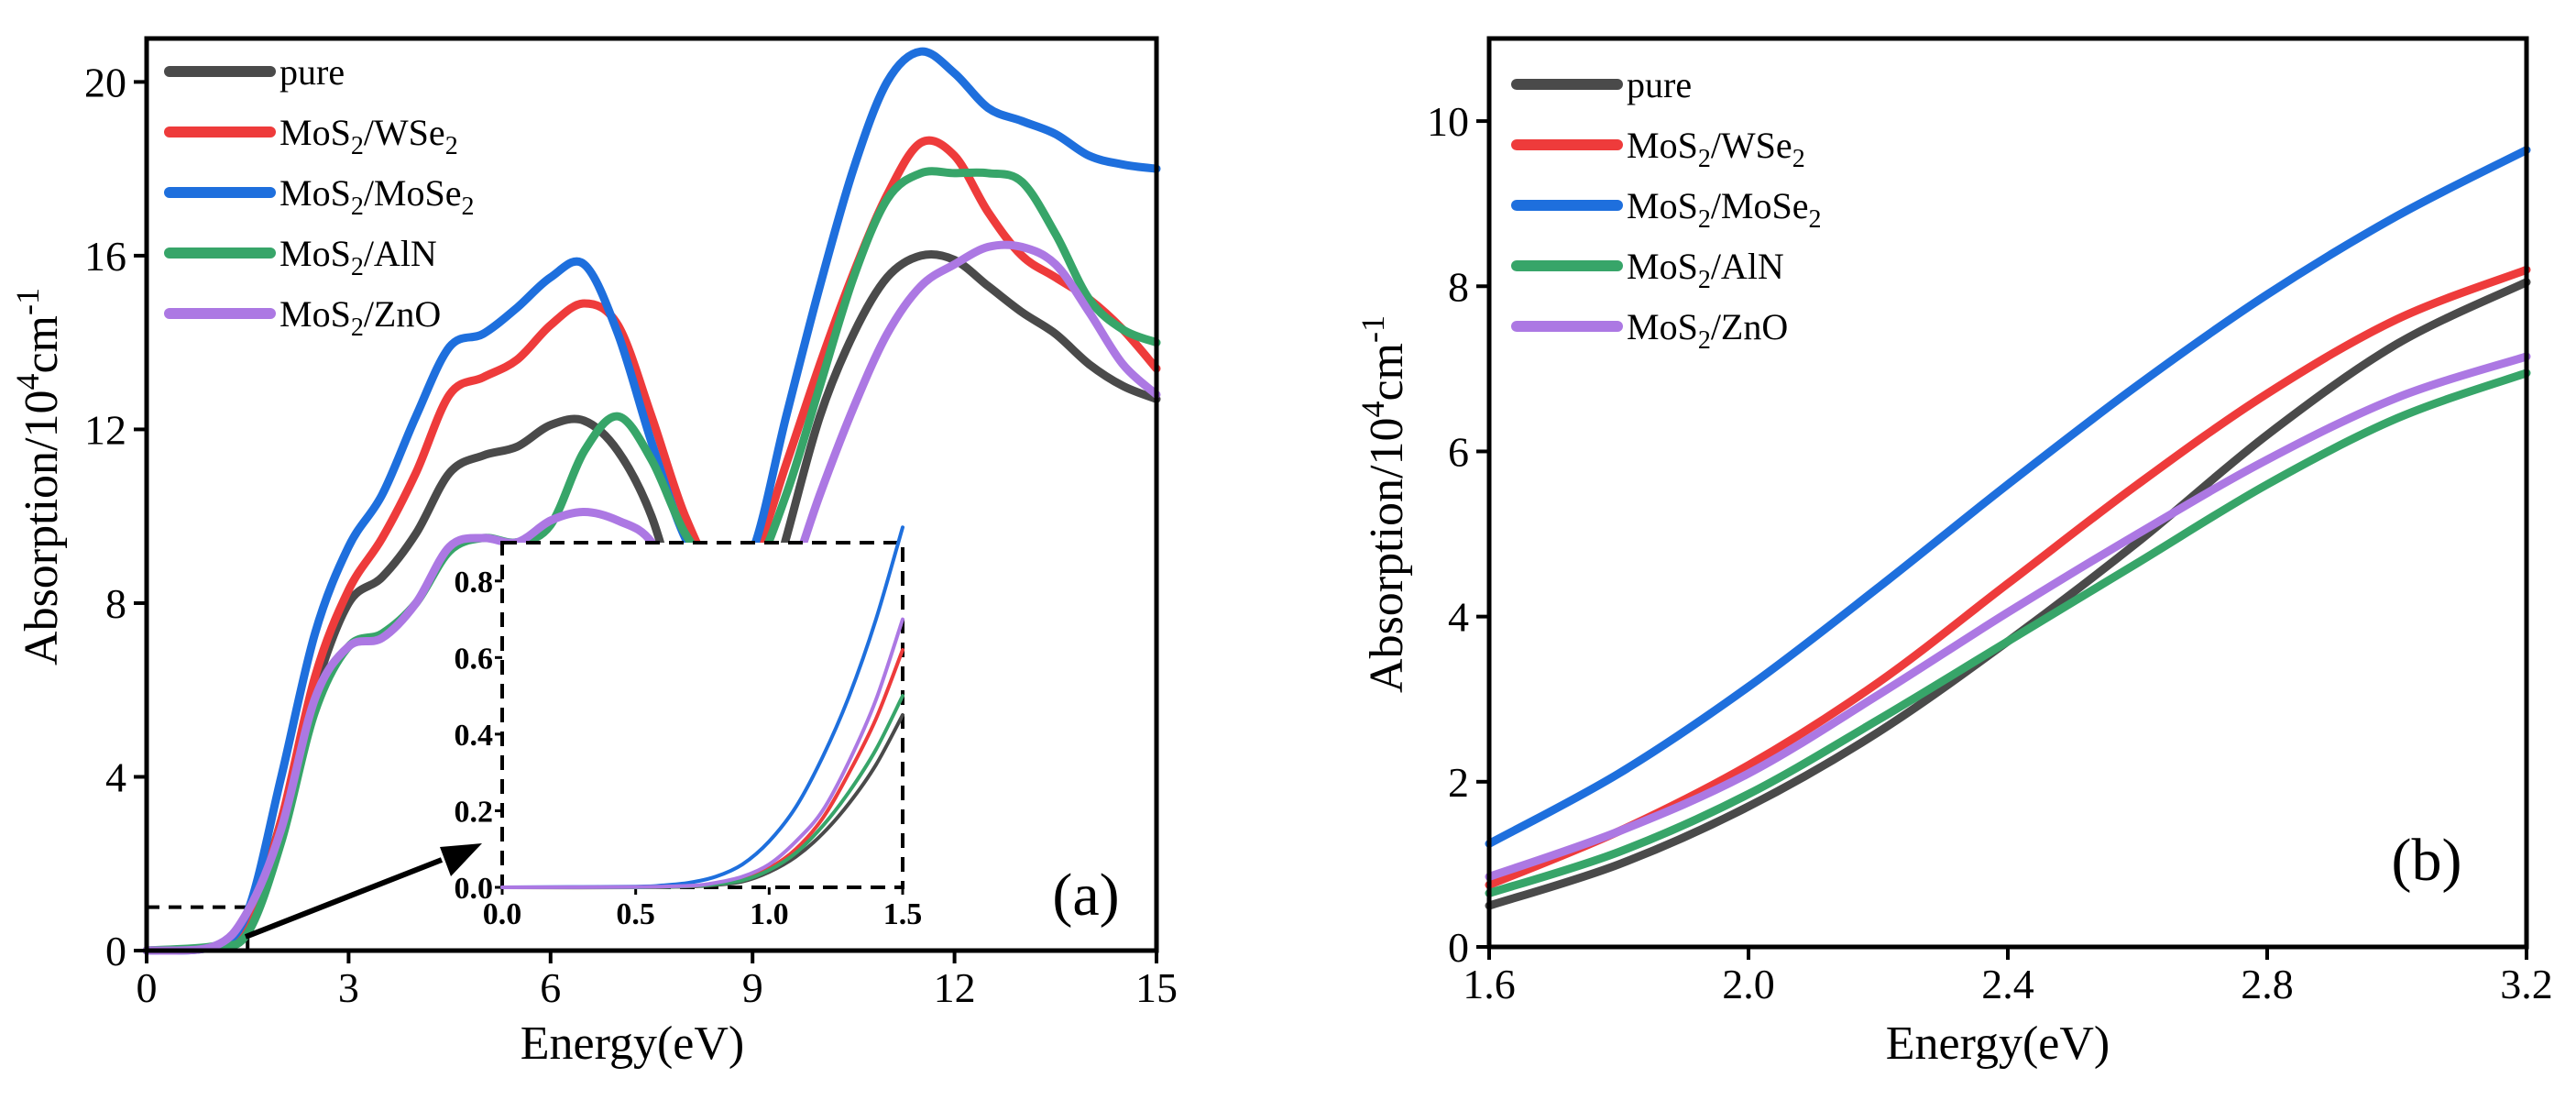 The height and width of the screenshot is (1100, 2576). Describe the element at coordinates (115, 777) in the screenshot. I see `panel-a-ytick-label: 4` at that location.